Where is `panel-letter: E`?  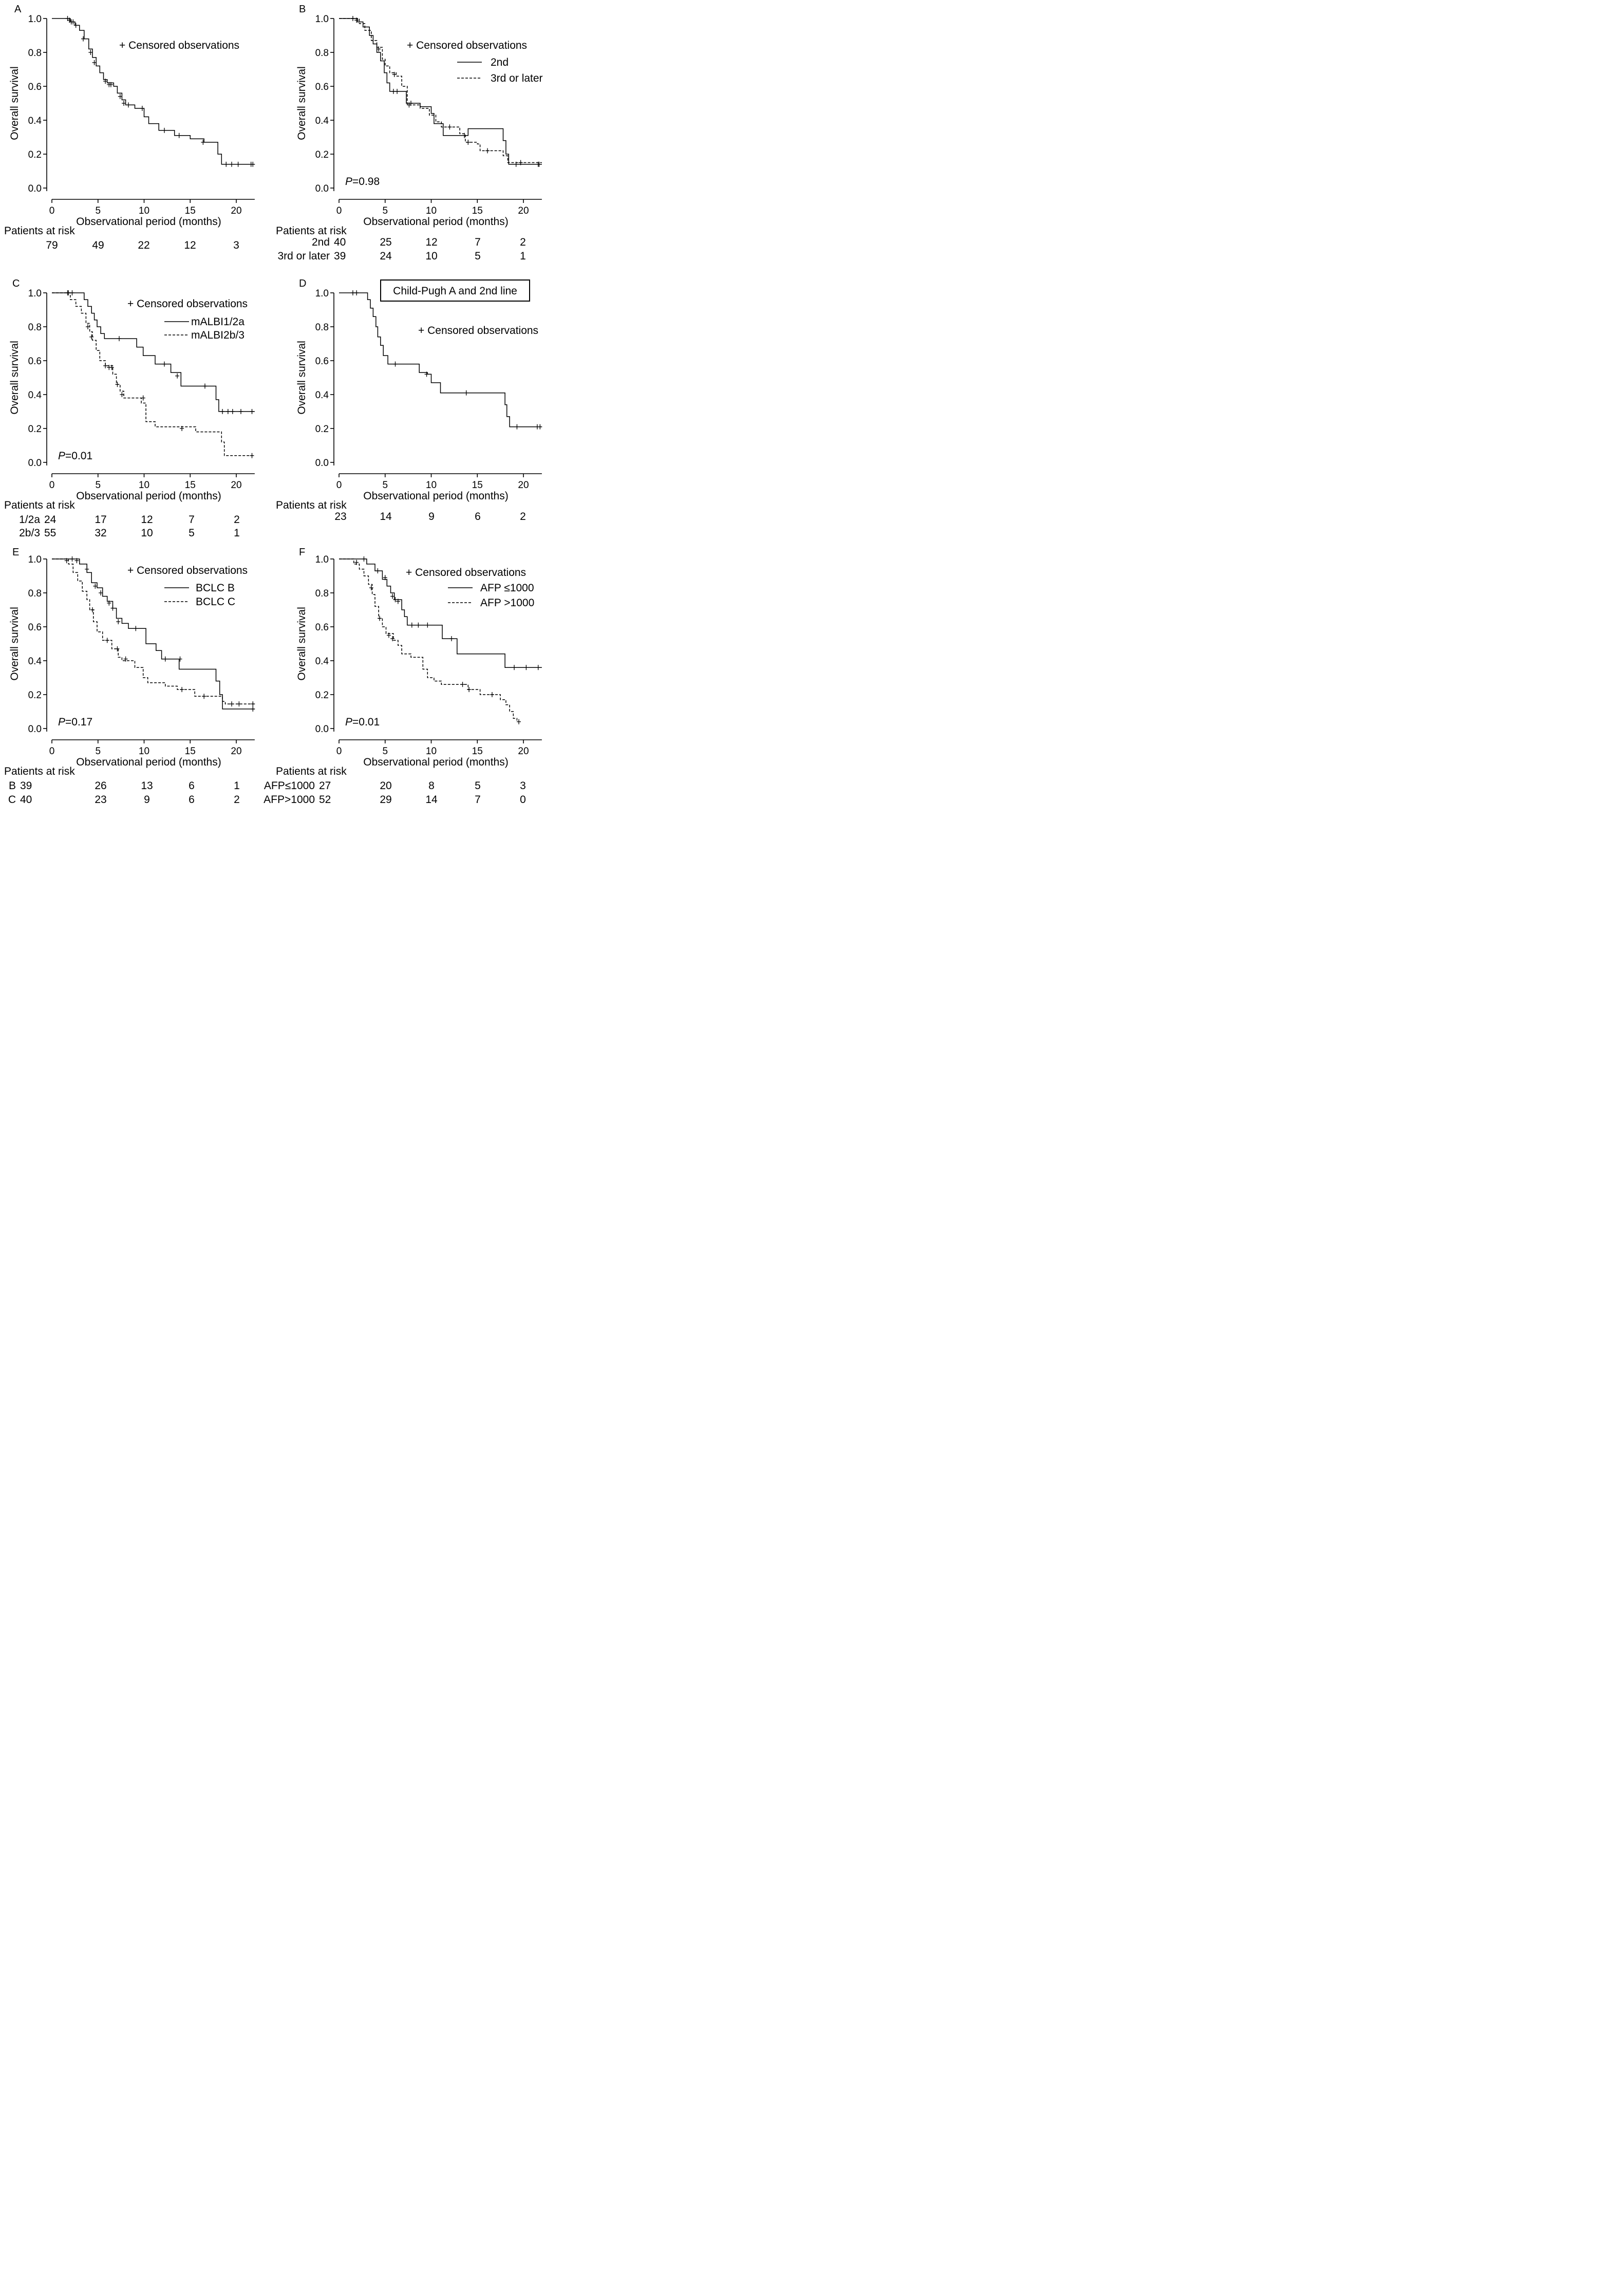 panel-letter: E is located at coordinates (15, 553).